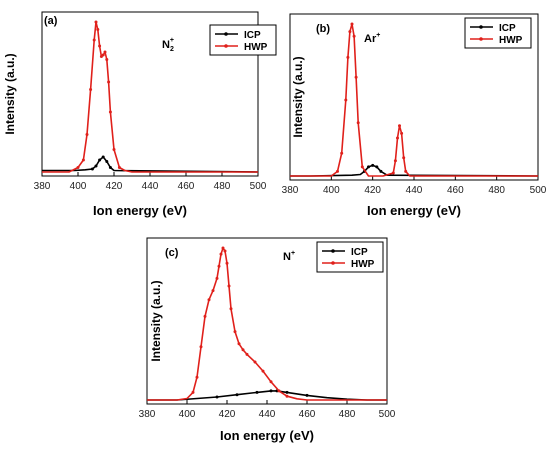 Image resolution: width=550 pixels, height=450 pixels. What do you see at coordinates (363, 264) in the screenshot?
I see `legend-label-hwp: HWP` at bounding box center [363, 264].